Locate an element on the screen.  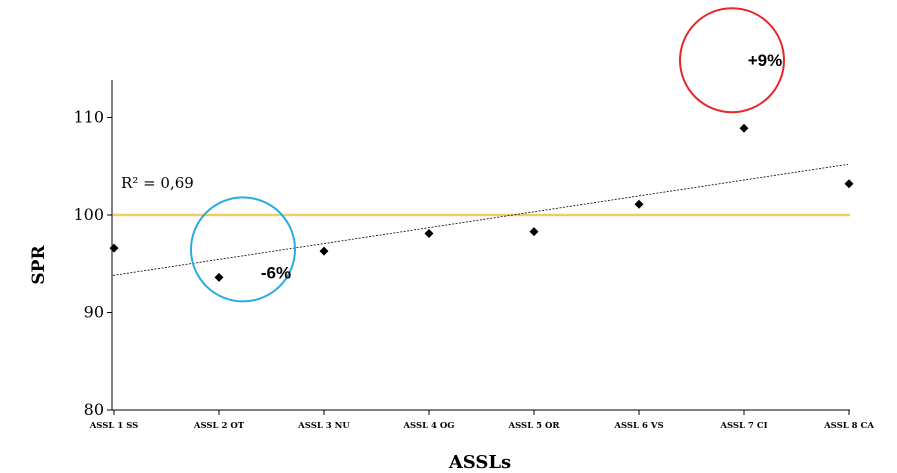
annotation-label: -6% is located at coordinates (276, 272).